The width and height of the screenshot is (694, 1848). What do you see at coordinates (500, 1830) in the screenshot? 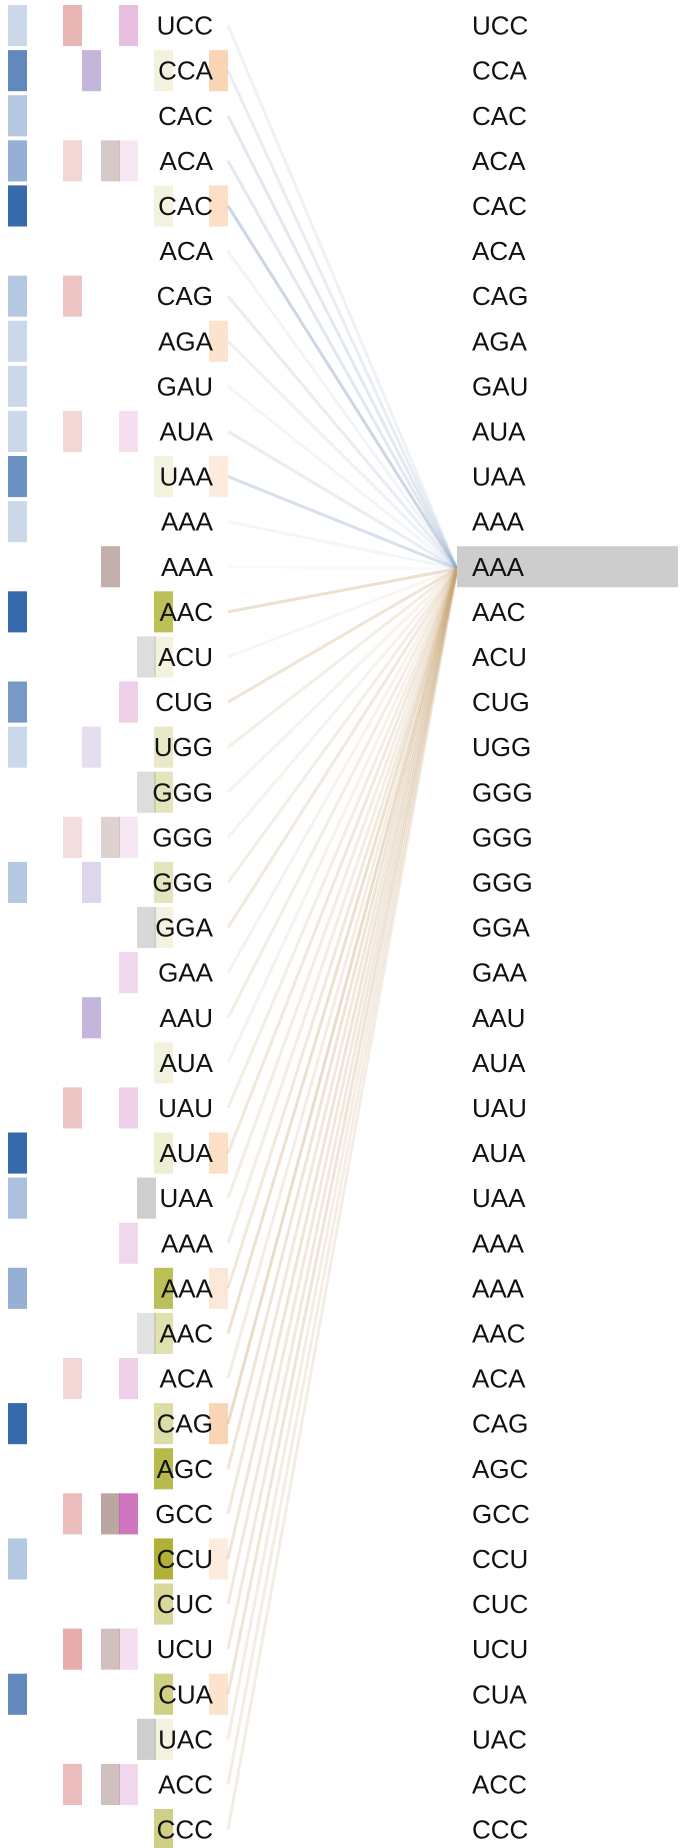
I see `target-token-label: CCC` at bounding box center [500, 1830].